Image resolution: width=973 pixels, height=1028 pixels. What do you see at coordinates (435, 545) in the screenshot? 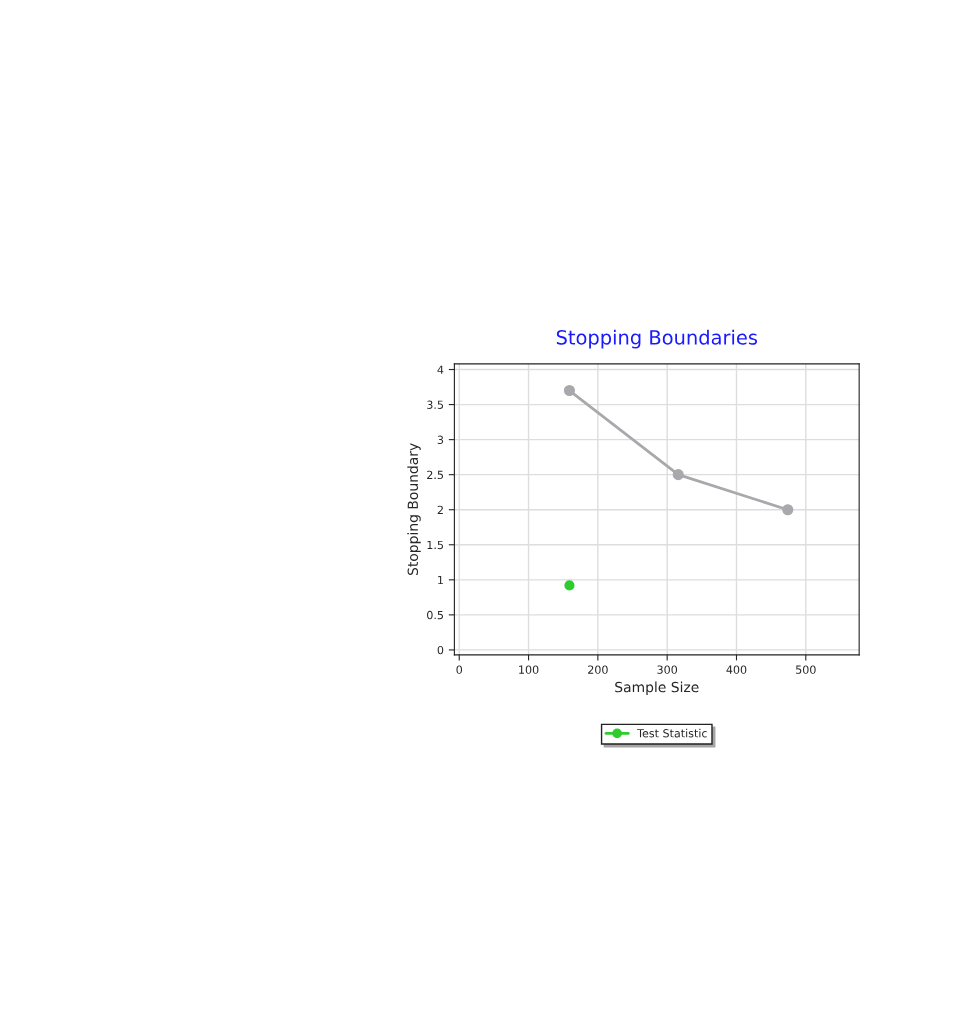
I see `y-tick-label: 1.5` at bounding box center [435, 545].